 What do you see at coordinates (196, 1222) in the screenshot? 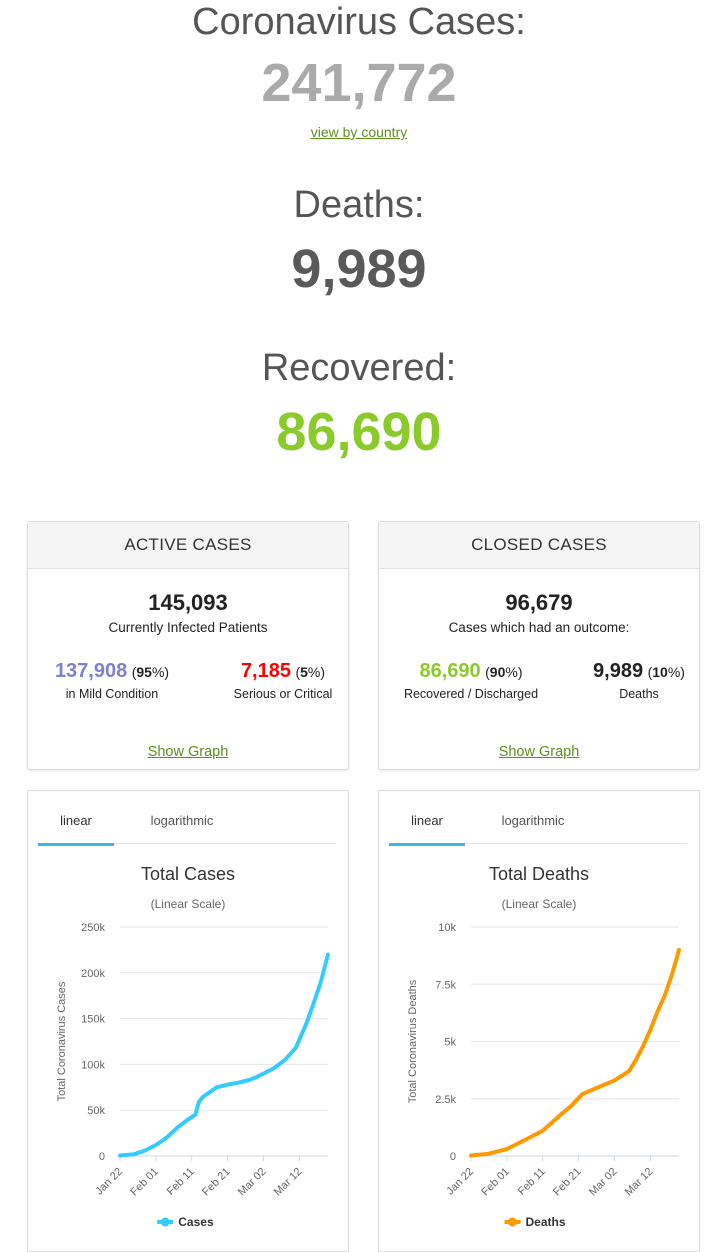
I see `legend-label: Cases` at bounding box center [196, 1222].